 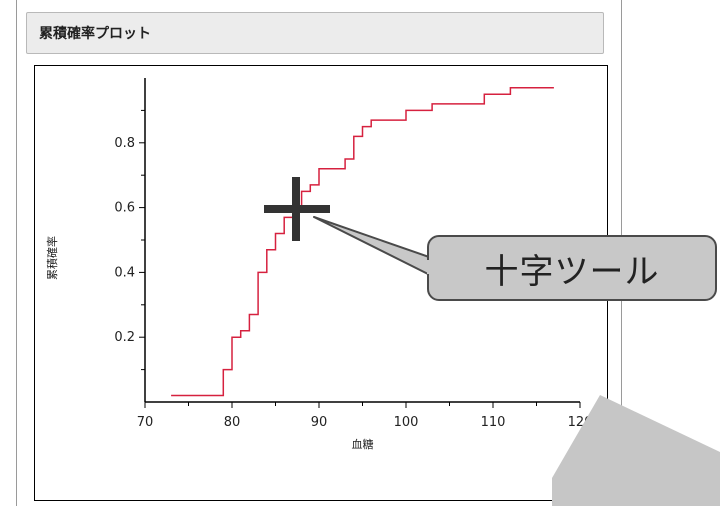 I want to click on y-tick-label: 0.6, so click(x=124, y=208).